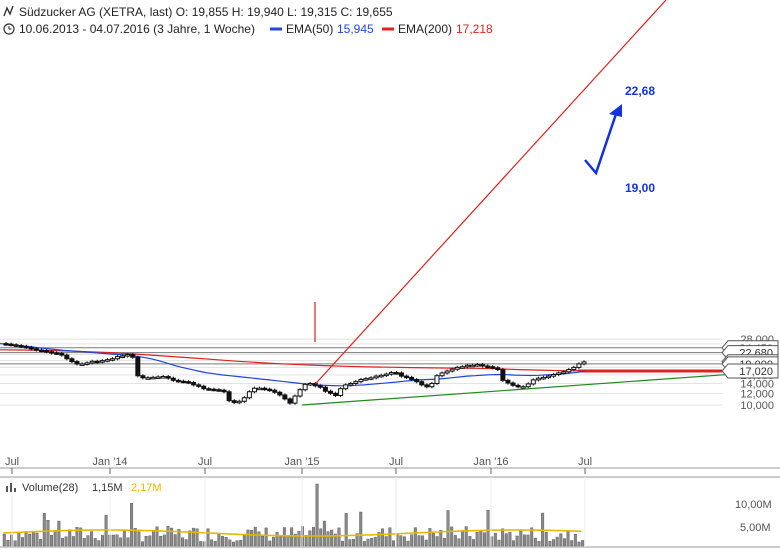  Describe the element at coordinates (309, 29) in the screenshot. I see `ema50-legend-label: EMA(50)` at that location.